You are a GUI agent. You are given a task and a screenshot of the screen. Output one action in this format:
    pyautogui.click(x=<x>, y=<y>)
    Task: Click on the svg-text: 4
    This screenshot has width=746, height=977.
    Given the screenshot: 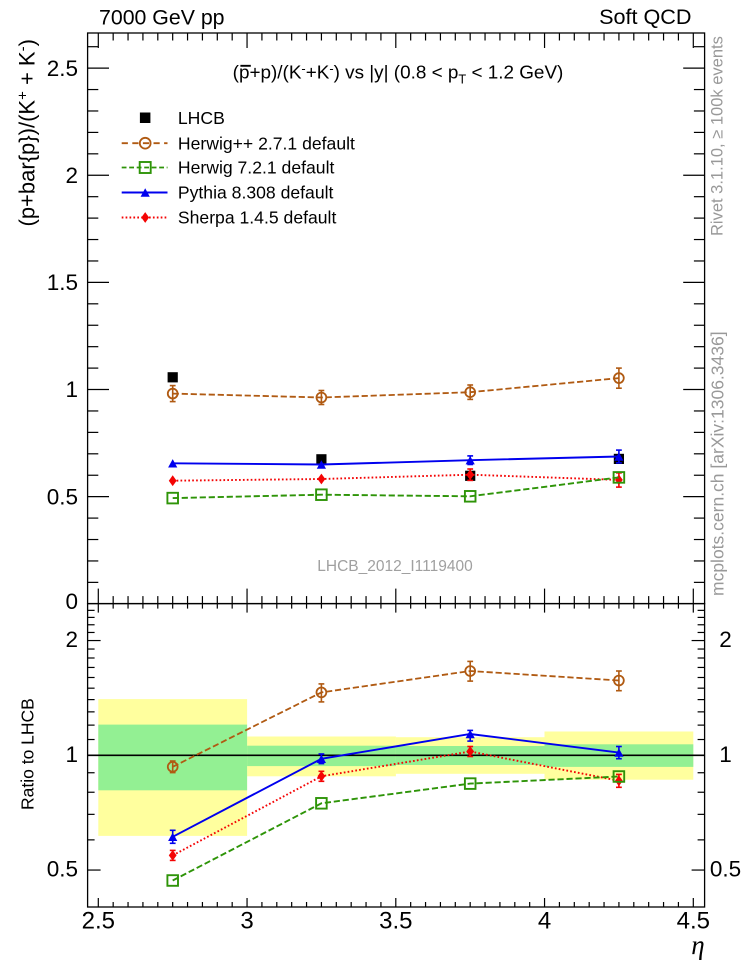 What is the action you would take?
    pyautogui.click(x=544, y=921)
    